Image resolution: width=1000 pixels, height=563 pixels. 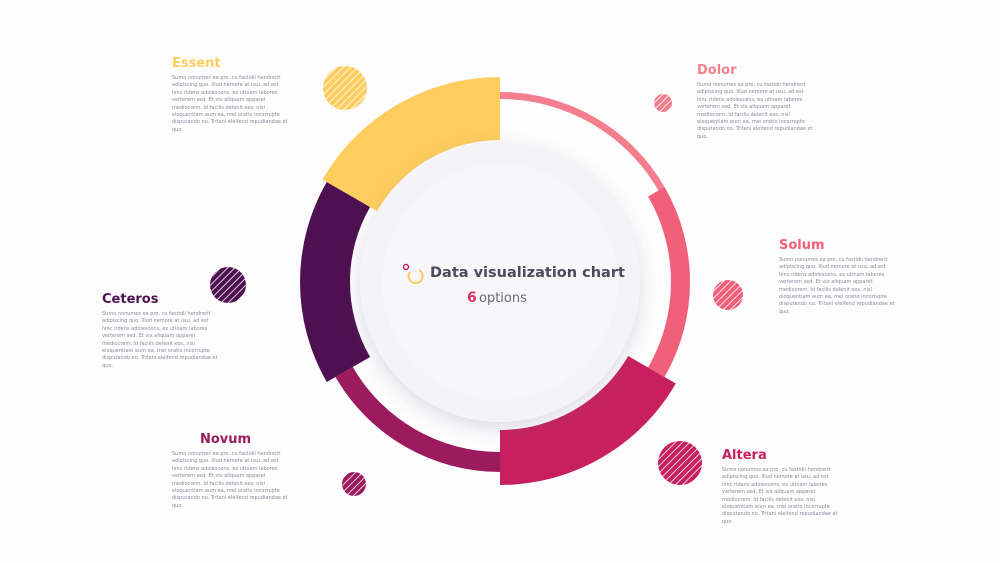 What do you see at coordinates (802, 245) in the screenshot?
I see `segment-label: Solum` at bounding box center [802, 245].